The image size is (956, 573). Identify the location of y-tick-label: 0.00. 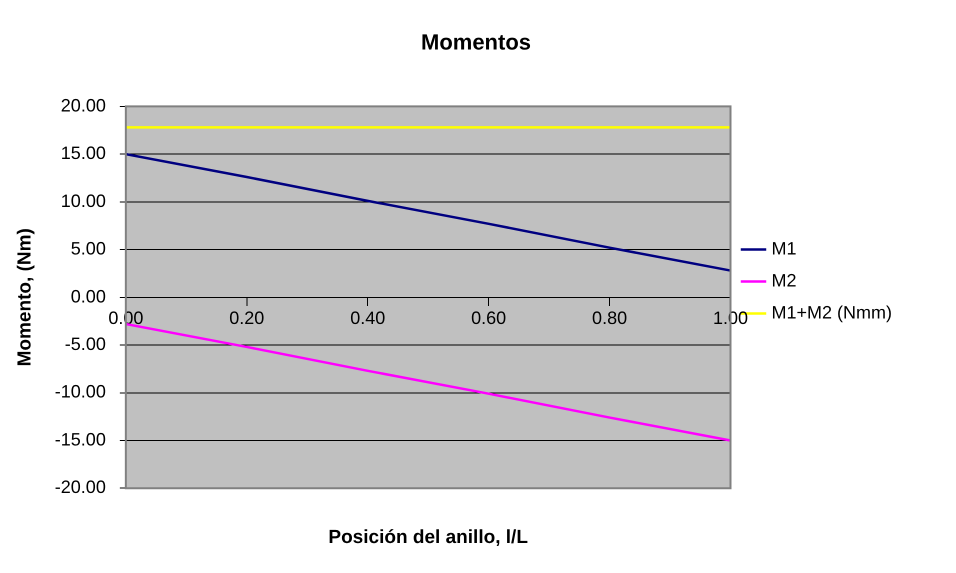
(88, 296).